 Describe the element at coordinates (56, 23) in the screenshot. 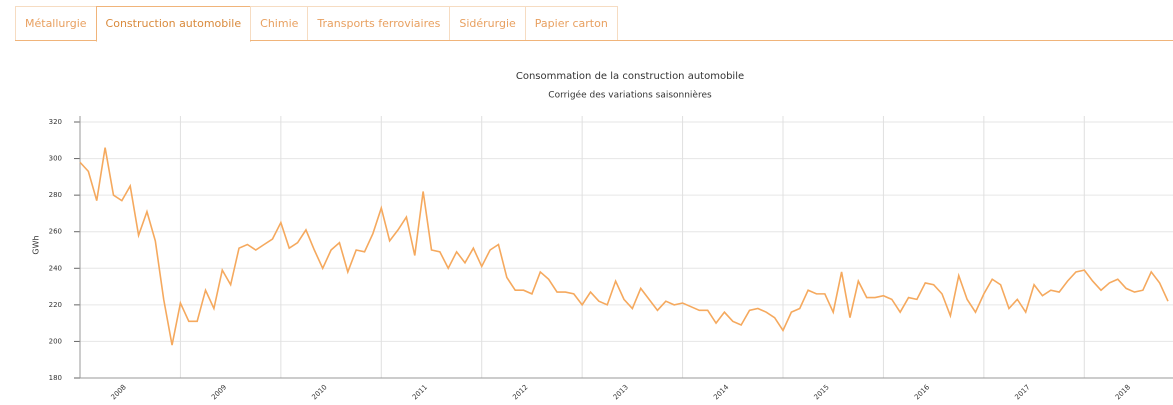

I see `tab: Métallurgie` at that location.